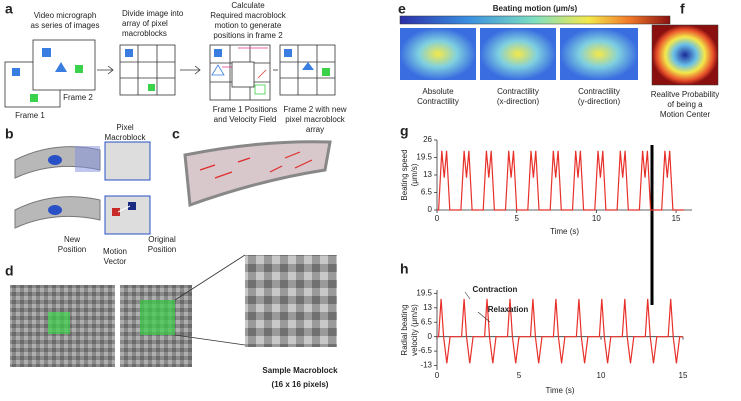 This screenshot has height=401, width=741. Describe the element at coordinates (78, 97) in the screenshot. I see `frame-label: Frame 2` at that location.